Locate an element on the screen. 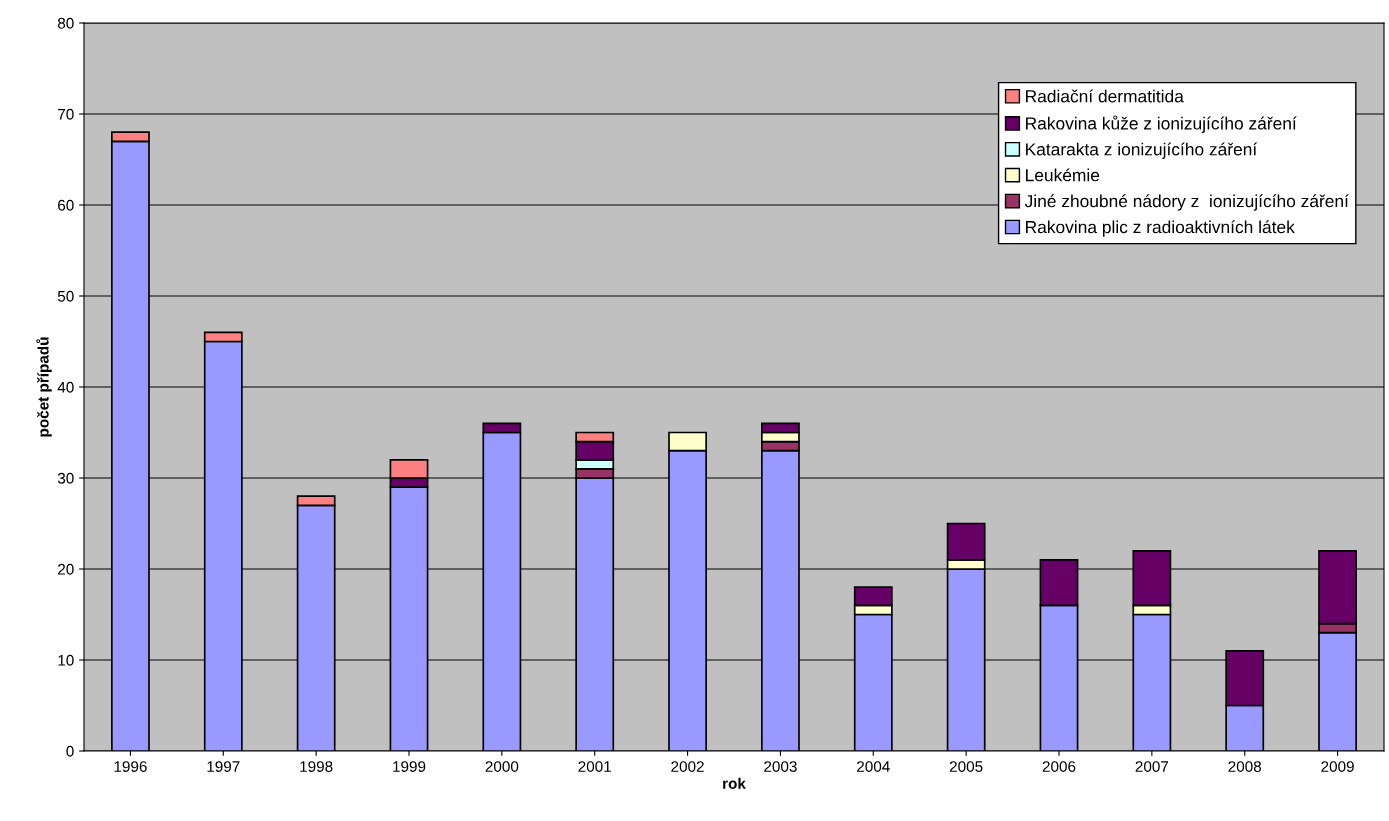 This screenshot has height=821, width=1389. x-tick-label: 2009 is located at coordinates (1337, 766).